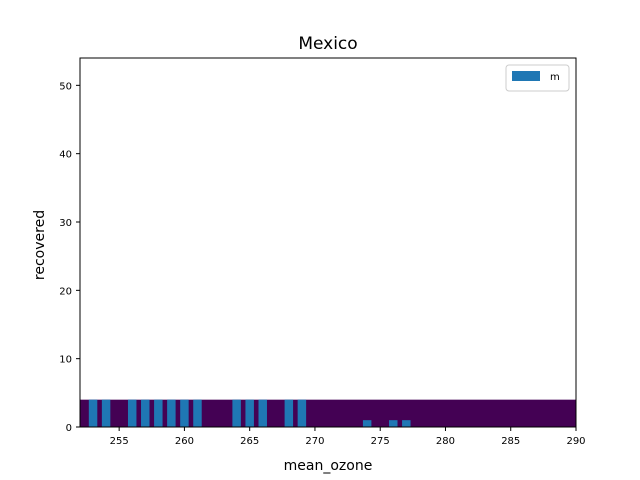 This screenshot has height=480, width=640. Describe the element at coordinates (327, 44) in the screenshot. I see `chart-title: Mexico` at that location.